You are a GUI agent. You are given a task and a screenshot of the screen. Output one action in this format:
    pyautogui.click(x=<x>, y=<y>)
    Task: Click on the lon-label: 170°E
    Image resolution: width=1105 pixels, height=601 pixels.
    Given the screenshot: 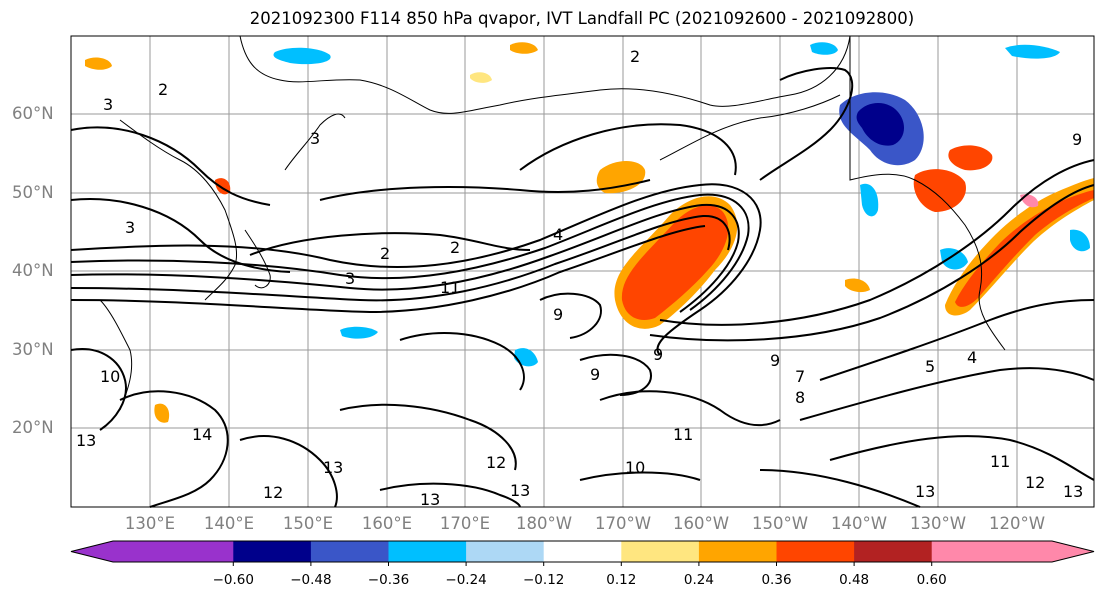 What is the action you would take?
    pyautogui.click(x=465, y=523)
    